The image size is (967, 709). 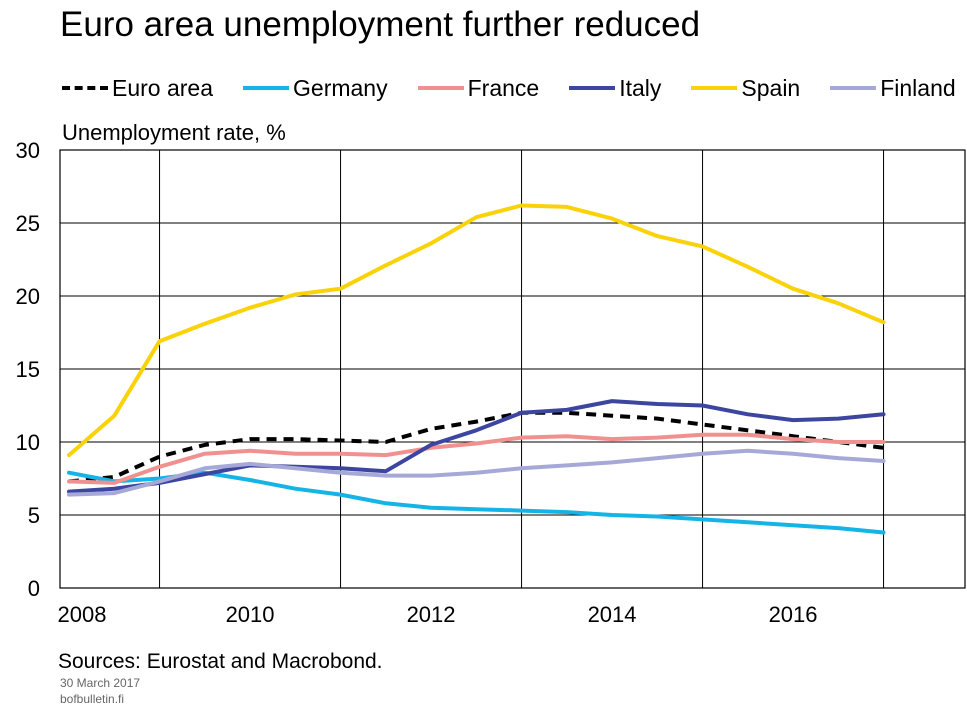 I want to click on site-note: bofbulletin.fi, so click(x=92, y=699).